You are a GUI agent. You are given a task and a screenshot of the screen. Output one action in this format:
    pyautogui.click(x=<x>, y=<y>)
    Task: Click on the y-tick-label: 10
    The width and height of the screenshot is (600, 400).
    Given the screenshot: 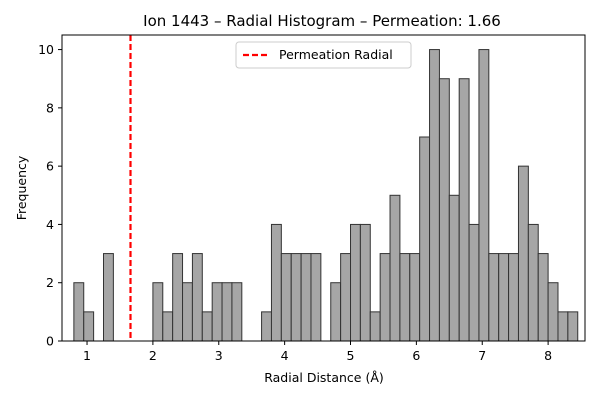 What is the action you would take?
    pyautogui.click(x=46, y=49)
    